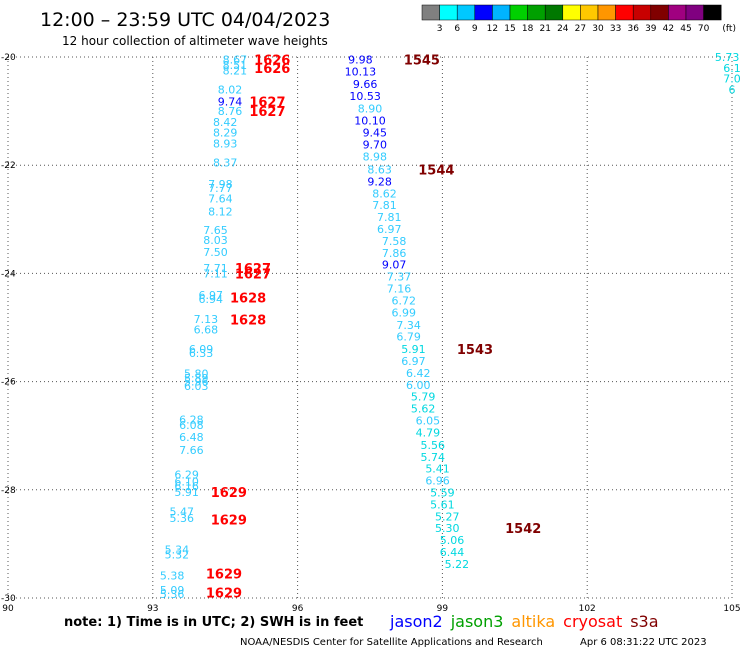  I want to click on swh-value-label: 6.10, so click(186, 482).